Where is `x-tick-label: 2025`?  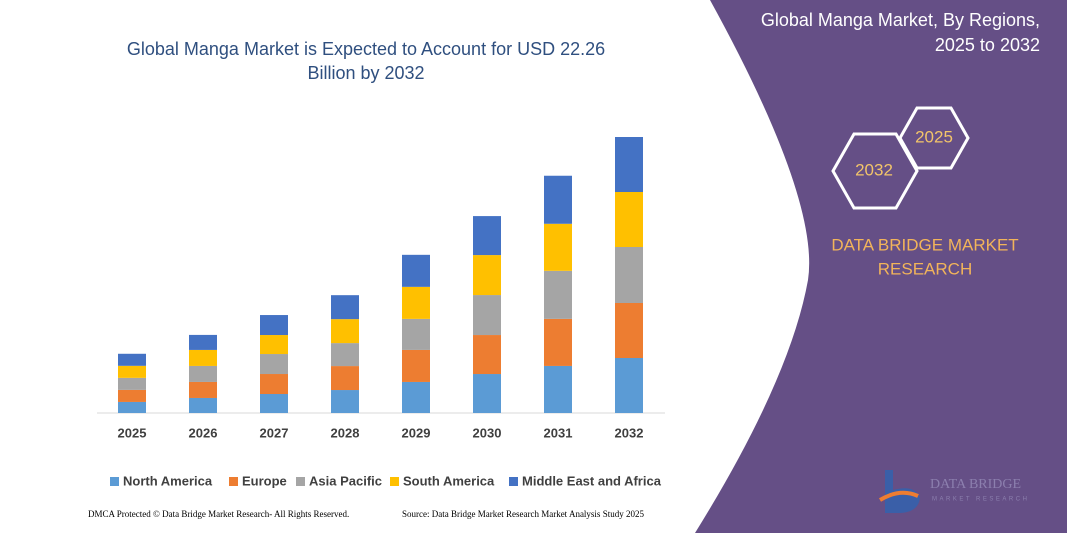
x-tick-label: 2025 is located at coordinates (132, 432).